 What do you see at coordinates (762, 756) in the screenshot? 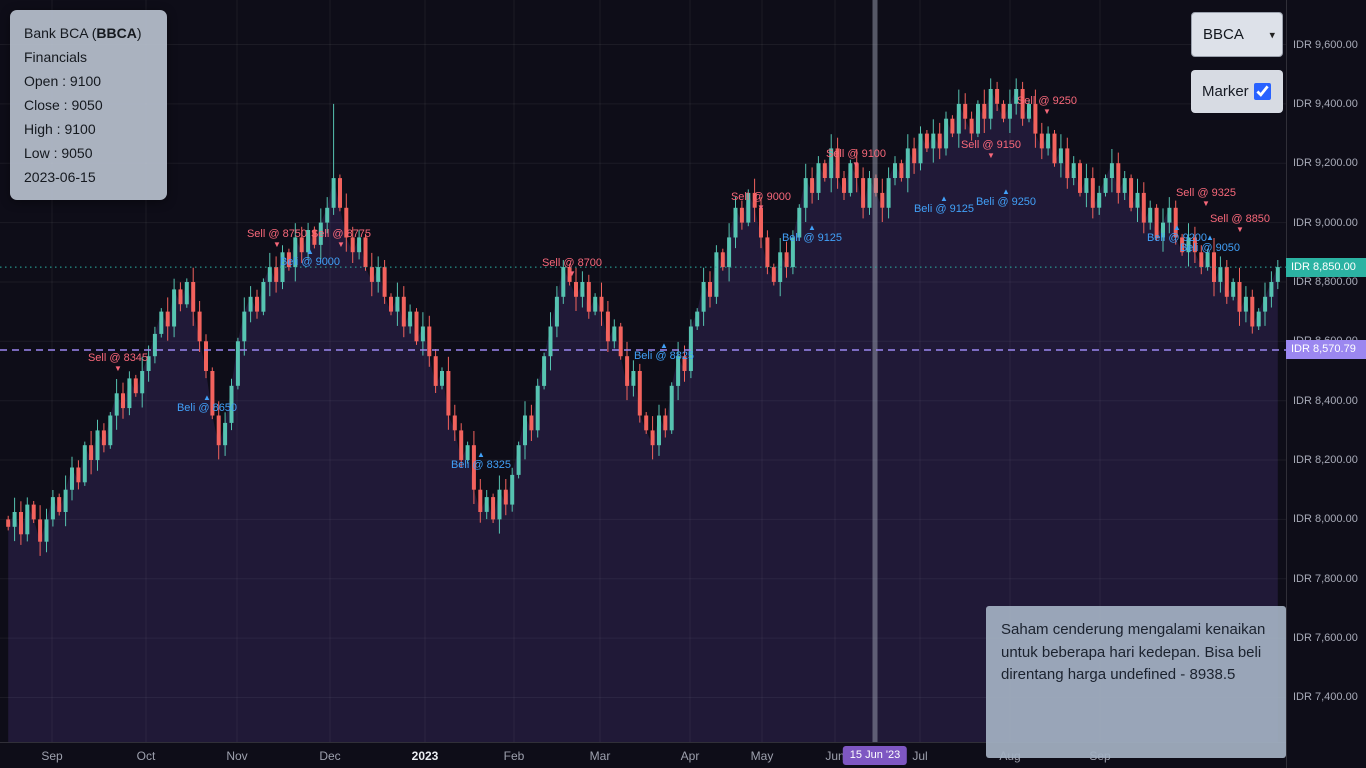
I see `time-tick: May` at bounding box center [762, 756].